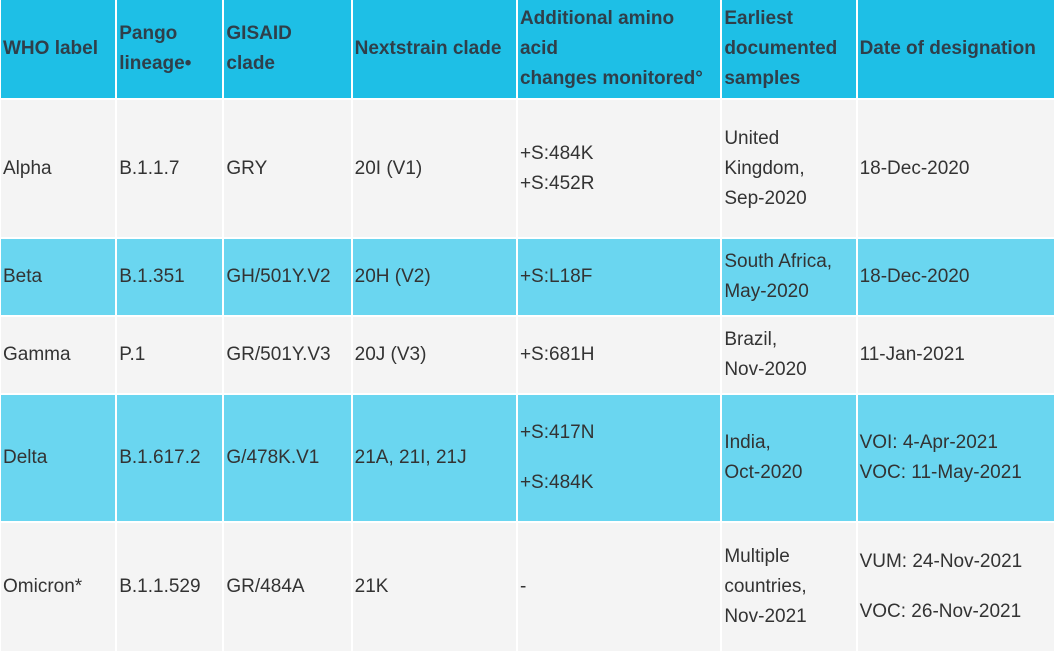 The height and width of the screenshot is (653, 1054). I want to click on earliest-cell: India, Oct-2020, so click(789, 458).